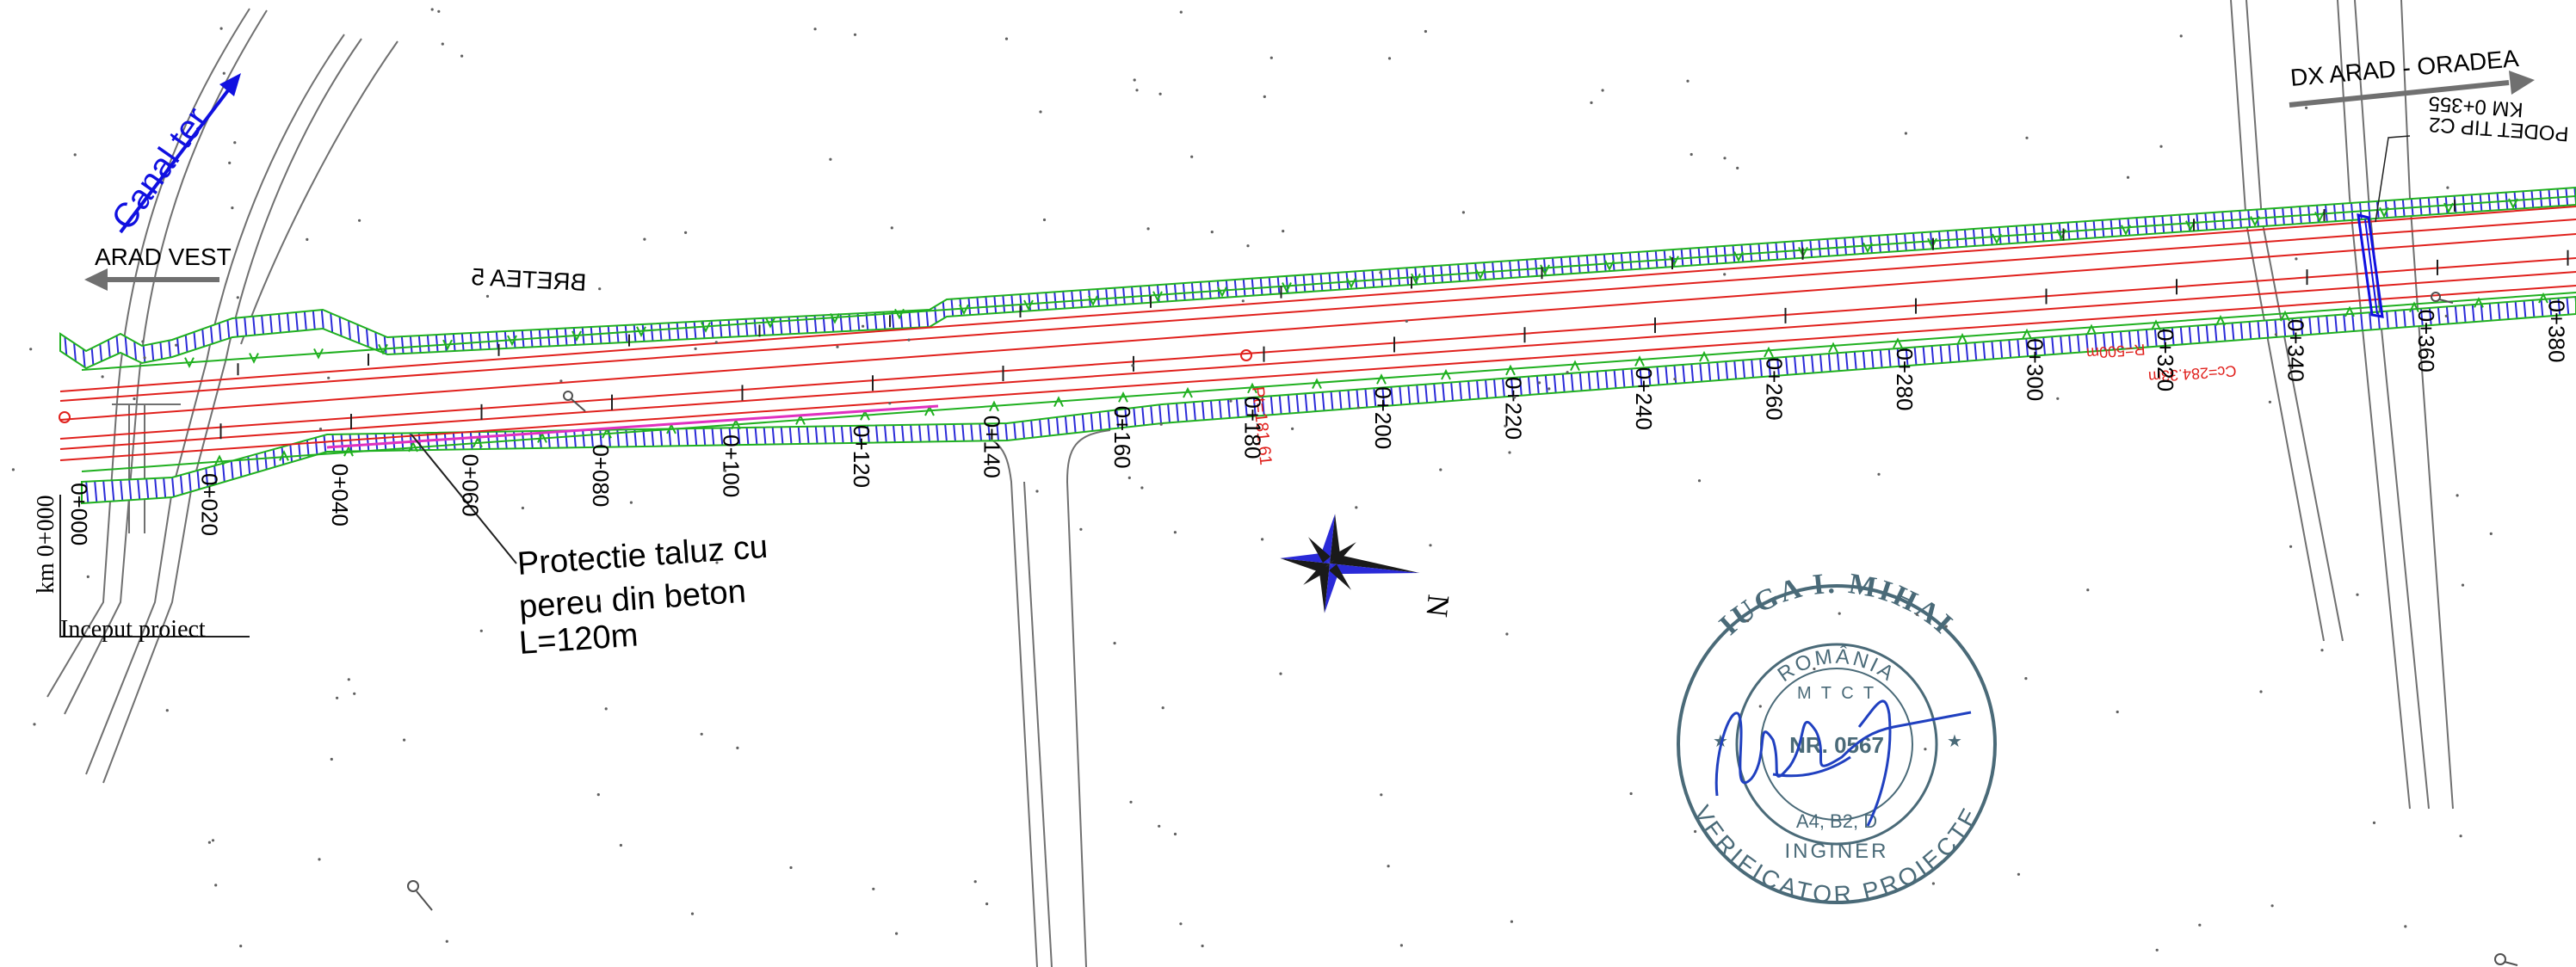 The width and height of the screenshot is (2576, 967). I want to click on svg-text: IUGA I. MIHAI, so click(1837, 605).